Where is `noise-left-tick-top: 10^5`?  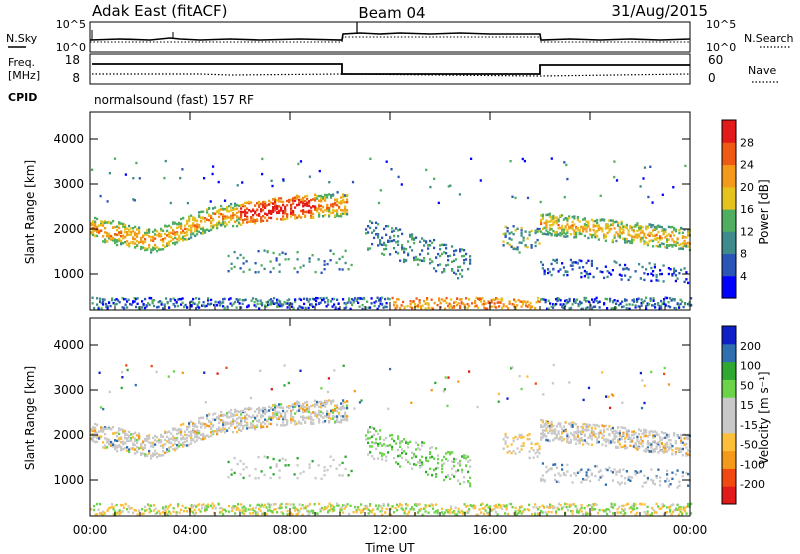
noise-left-tick-top: 10^5 is located at coordinates (71, 24).